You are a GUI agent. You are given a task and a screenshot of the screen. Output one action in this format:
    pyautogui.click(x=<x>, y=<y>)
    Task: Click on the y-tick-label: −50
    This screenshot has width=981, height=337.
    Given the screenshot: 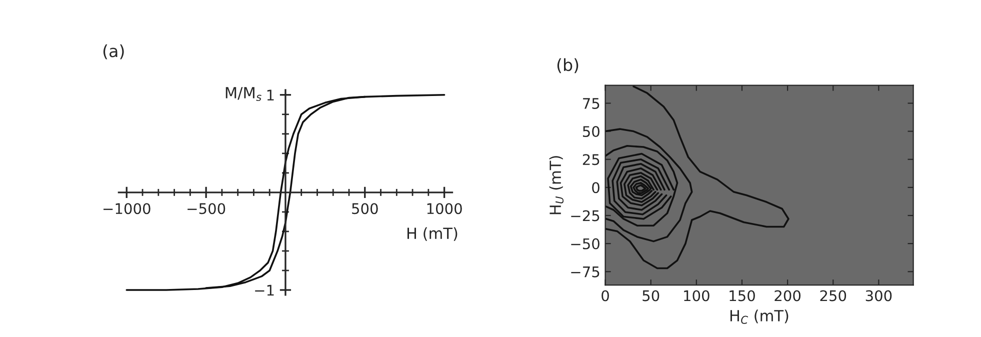 What is the action you would take?
    pyautogui.click(x=585, y=244)
    